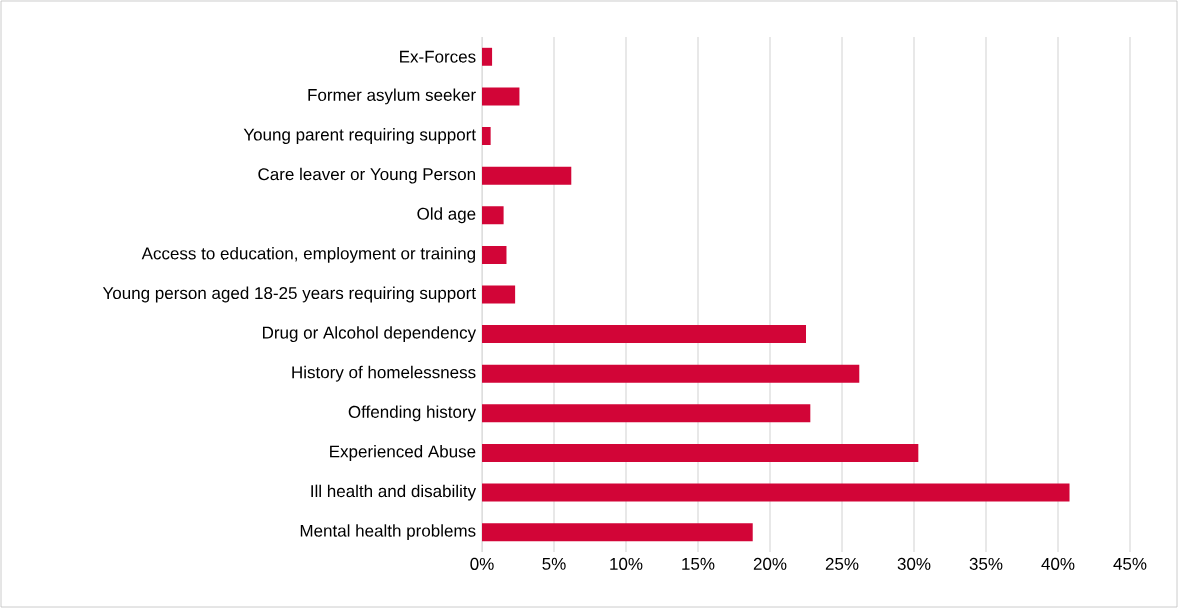  What do you see at coordinates (482, 563) in the screenshot?
I see `x-tick-label: 0%` at bounding box center [482, 563].